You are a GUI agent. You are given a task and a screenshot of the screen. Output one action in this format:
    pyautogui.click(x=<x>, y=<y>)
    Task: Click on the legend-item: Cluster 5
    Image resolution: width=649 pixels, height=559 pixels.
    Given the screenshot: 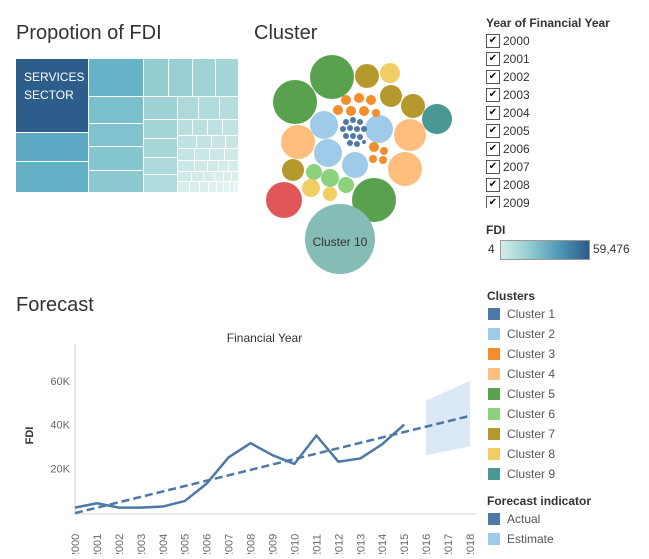 What is the action you would take?
    pyautogui.click(x=521, y=394)
    